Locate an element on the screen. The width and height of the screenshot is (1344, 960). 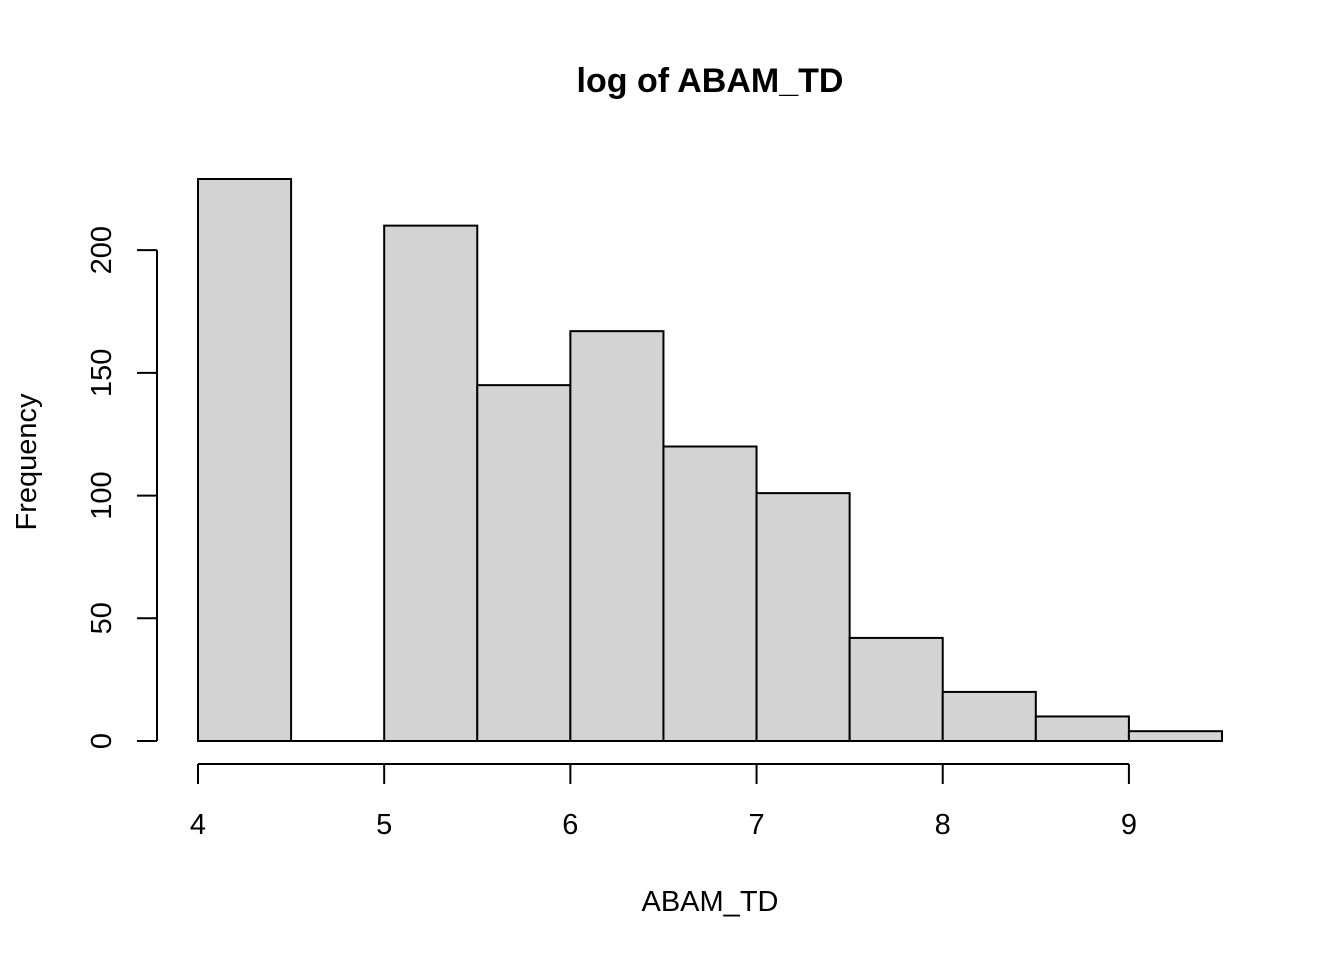
x-axis-label: ABAM_TD is located at coordinates (710, 902).